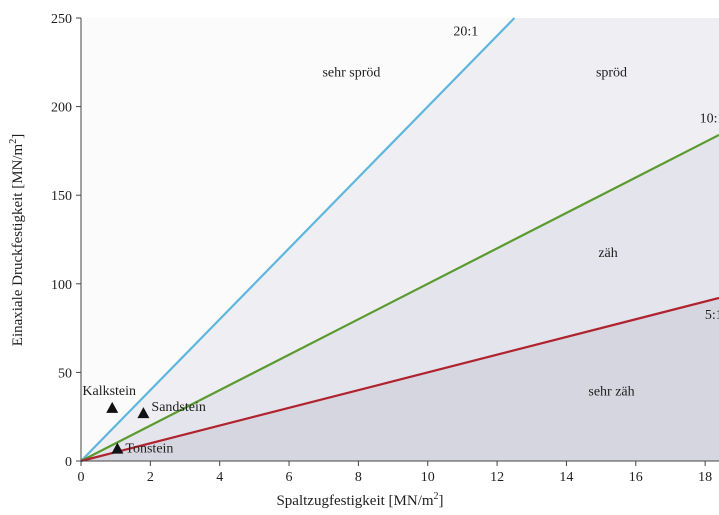 Image resolution: width=719 pixels, height=515 pixels. Describe the element at coordinates (709, 119) in the screenshot. I see `ratio-label: 10:1` at that location.